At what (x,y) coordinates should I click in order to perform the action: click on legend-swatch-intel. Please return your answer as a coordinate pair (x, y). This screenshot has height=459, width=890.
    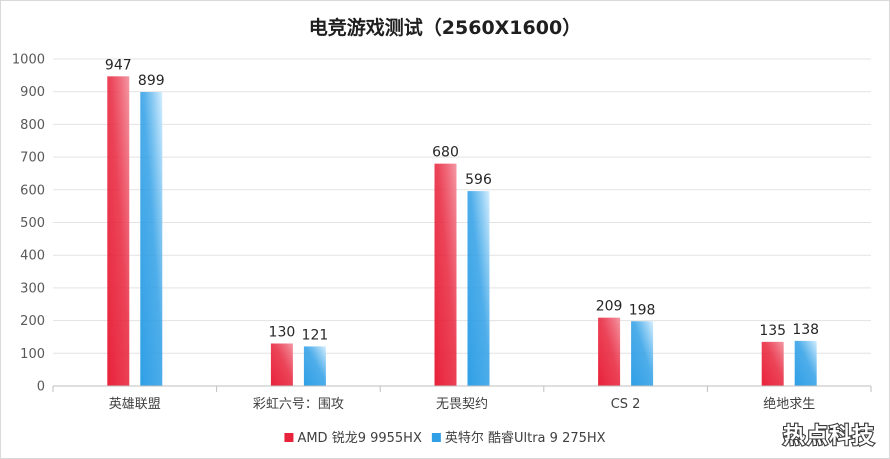
    Looking at the image, I should click on (436, 437).